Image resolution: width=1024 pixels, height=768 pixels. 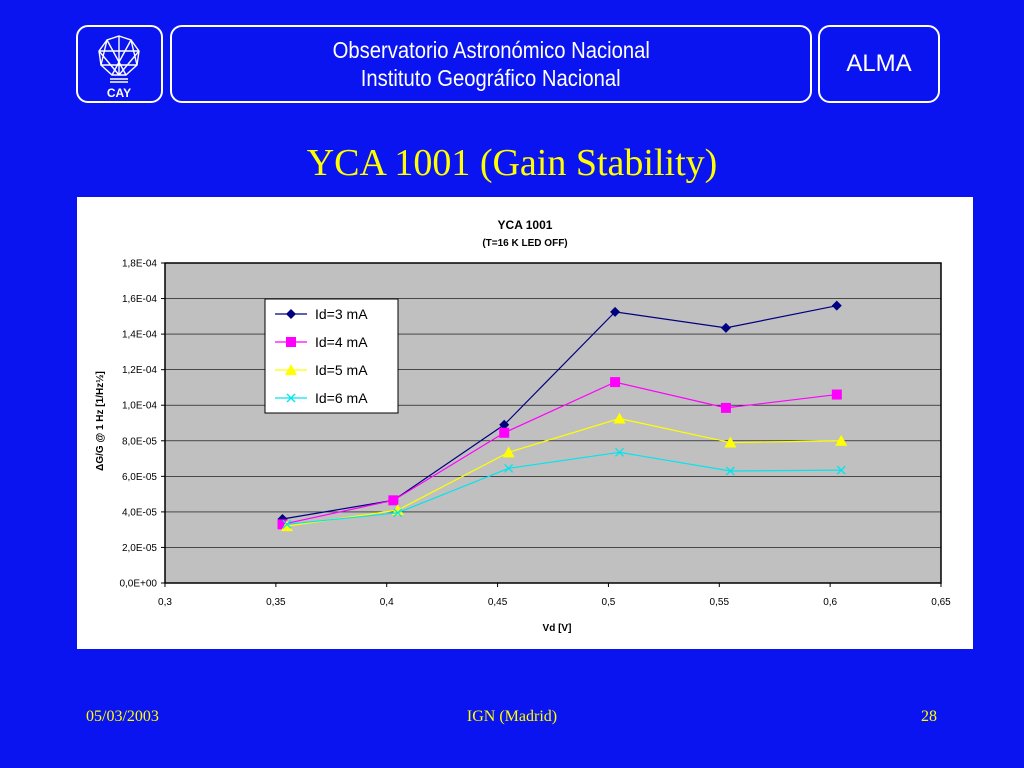 I want to click on x-tick-label: 0,4, so click(x=387, y=602).